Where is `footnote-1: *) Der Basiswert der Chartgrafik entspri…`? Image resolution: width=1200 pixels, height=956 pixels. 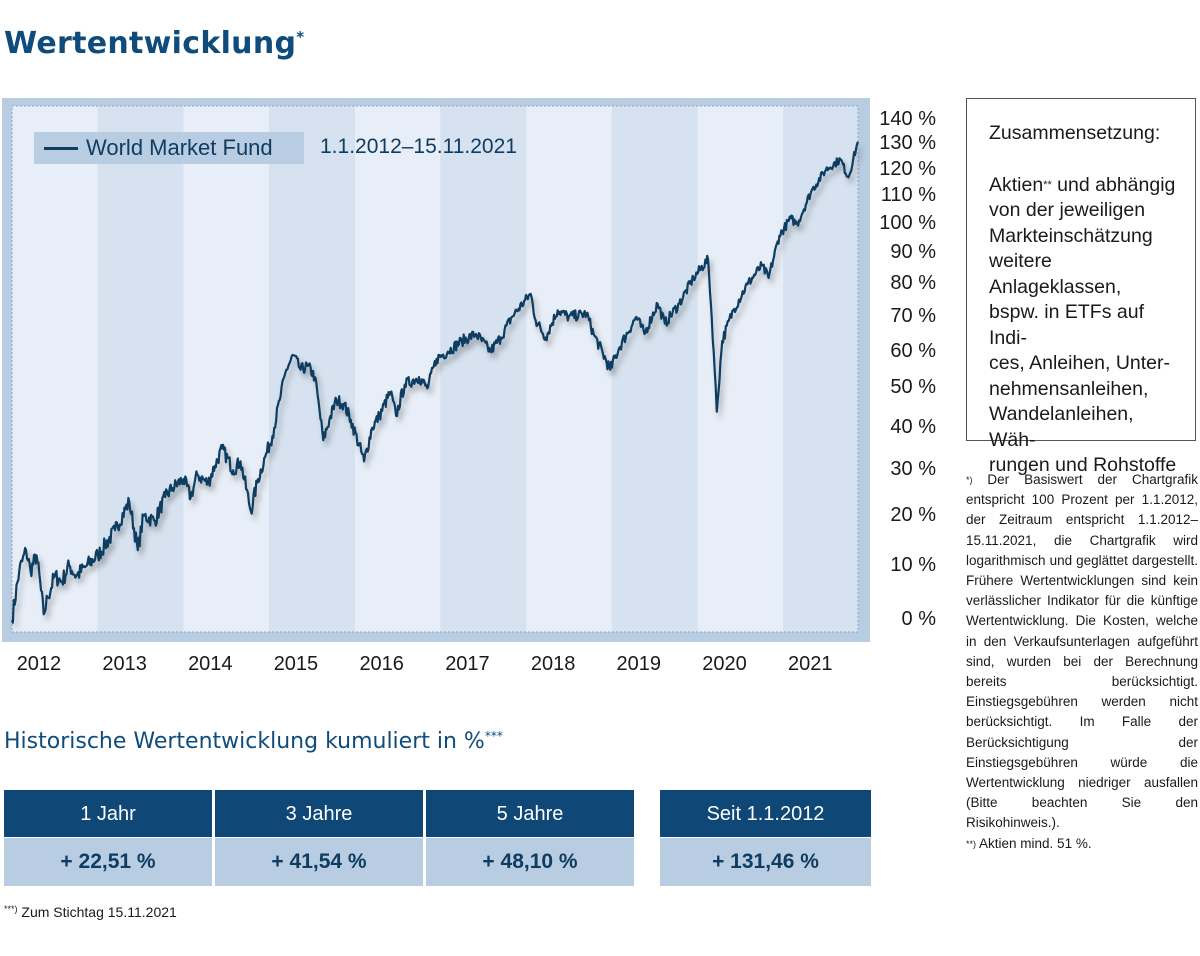
footnote-1: *) Der Basiswert der Chartgrafik entspri… is located at coordinates (1082, 652).